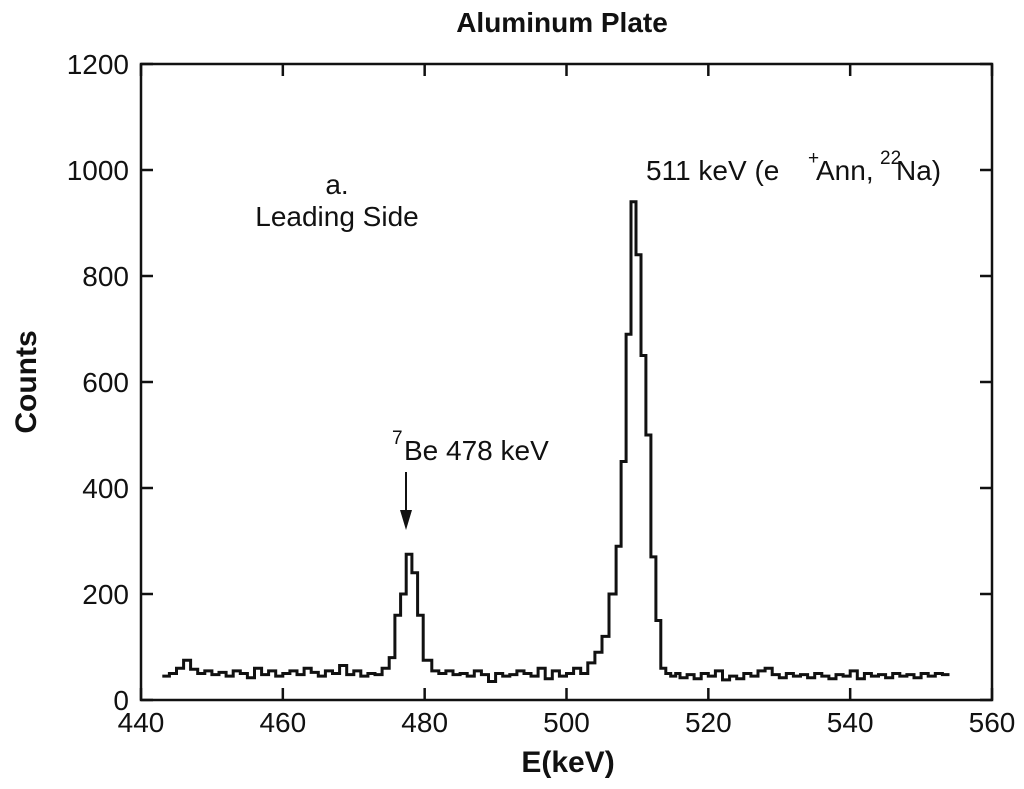  What do you see at coordinates (424, 722) in the screenshot?
I see `x-tick-label: 480` at bounding box center [424, 722].